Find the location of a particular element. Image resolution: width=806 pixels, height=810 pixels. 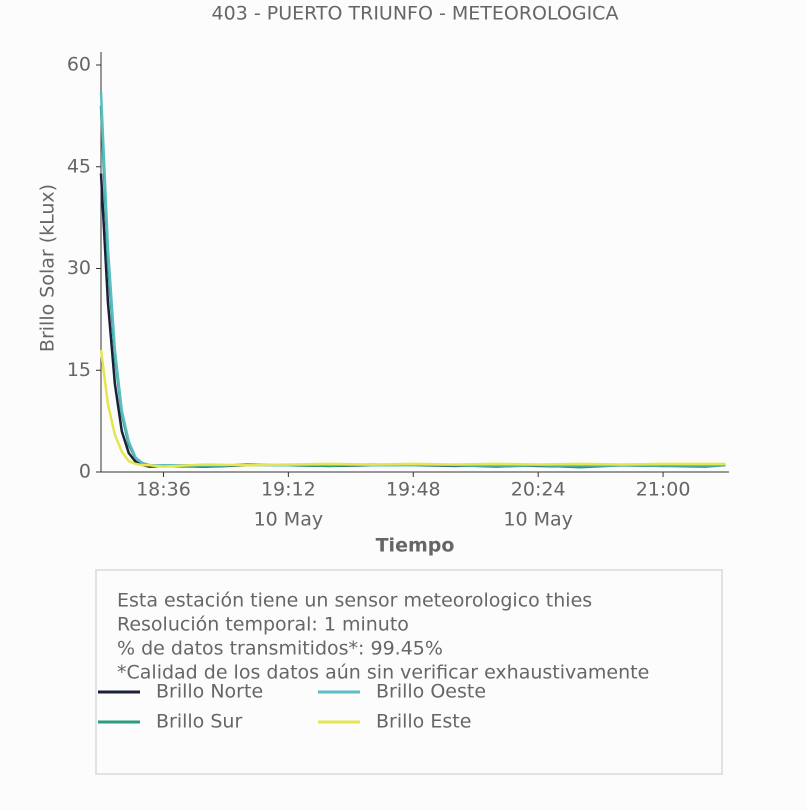

y-tick-label: 0 is located at coordinates (85, 472).